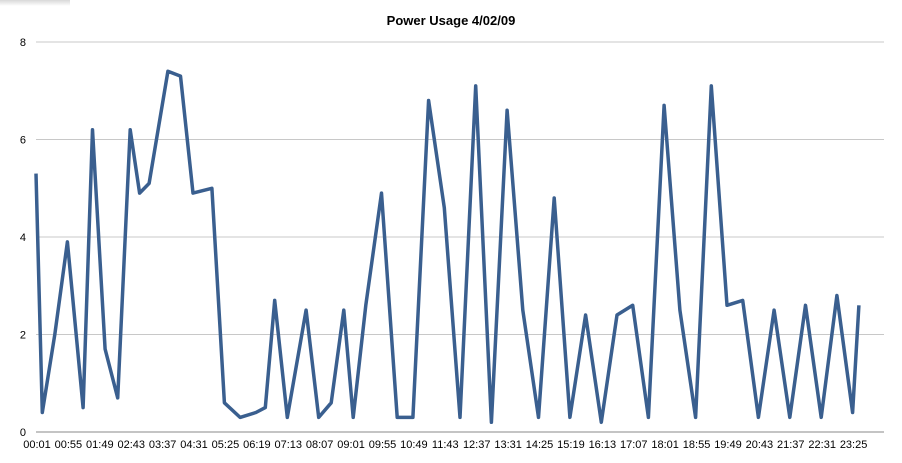  I want to click on x-tick-label: 22:31, so click(822, 445).